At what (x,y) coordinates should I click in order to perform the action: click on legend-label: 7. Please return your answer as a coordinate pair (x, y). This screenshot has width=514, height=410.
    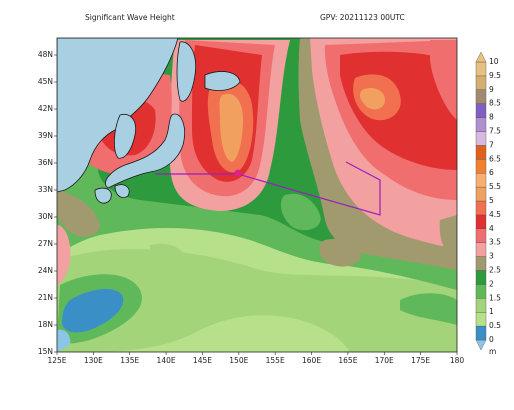
    Looking at the image, I should click on (491, 144).